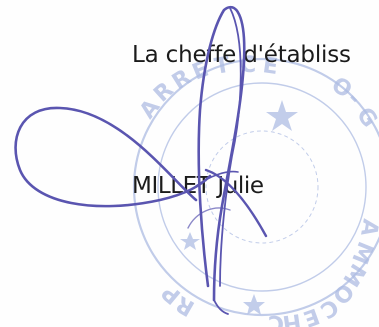 Image resolution: width=379 pixels, height=327 pixels. What do you see at coordinates (276, 318) in the screenshot?
I see `svg-text: C` at bounding box center [276, 318].